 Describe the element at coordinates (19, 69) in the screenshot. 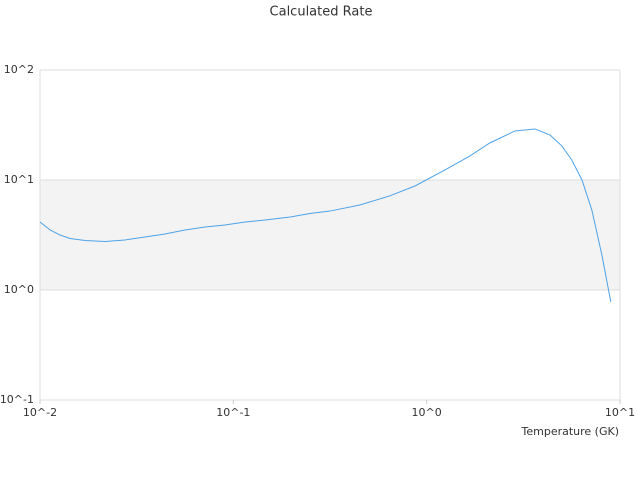

I see `y-tick-label: 10^2` at that location.